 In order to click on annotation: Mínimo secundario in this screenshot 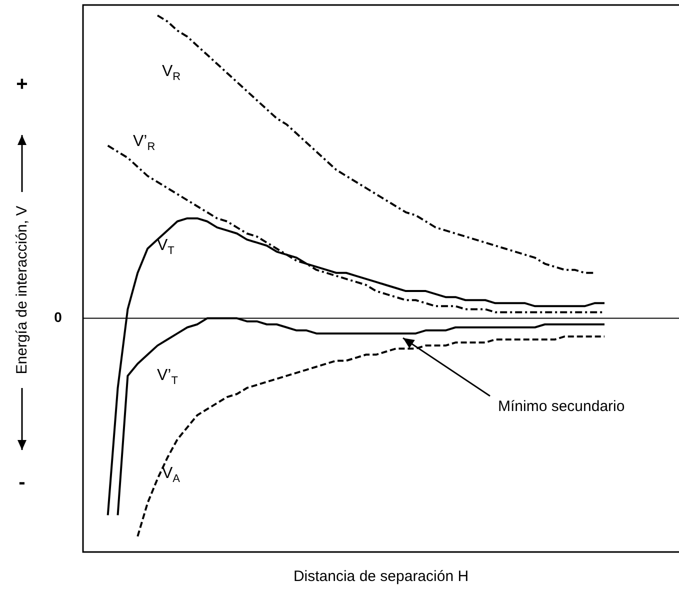, I will do `click(561, 406)`.